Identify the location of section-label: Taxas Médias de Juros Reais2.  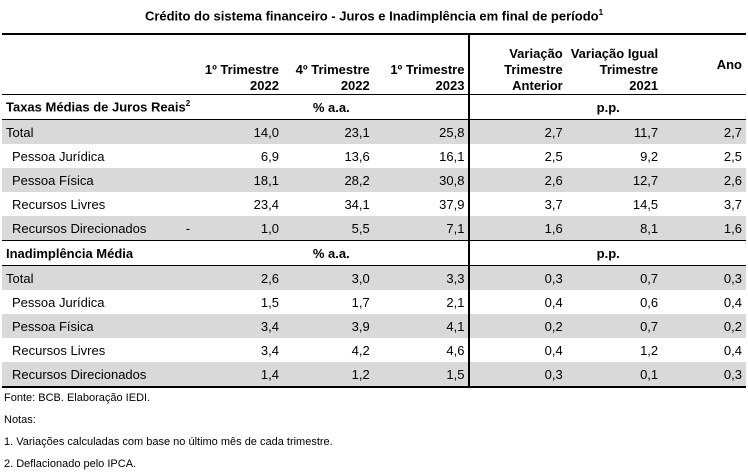
(98, 107).